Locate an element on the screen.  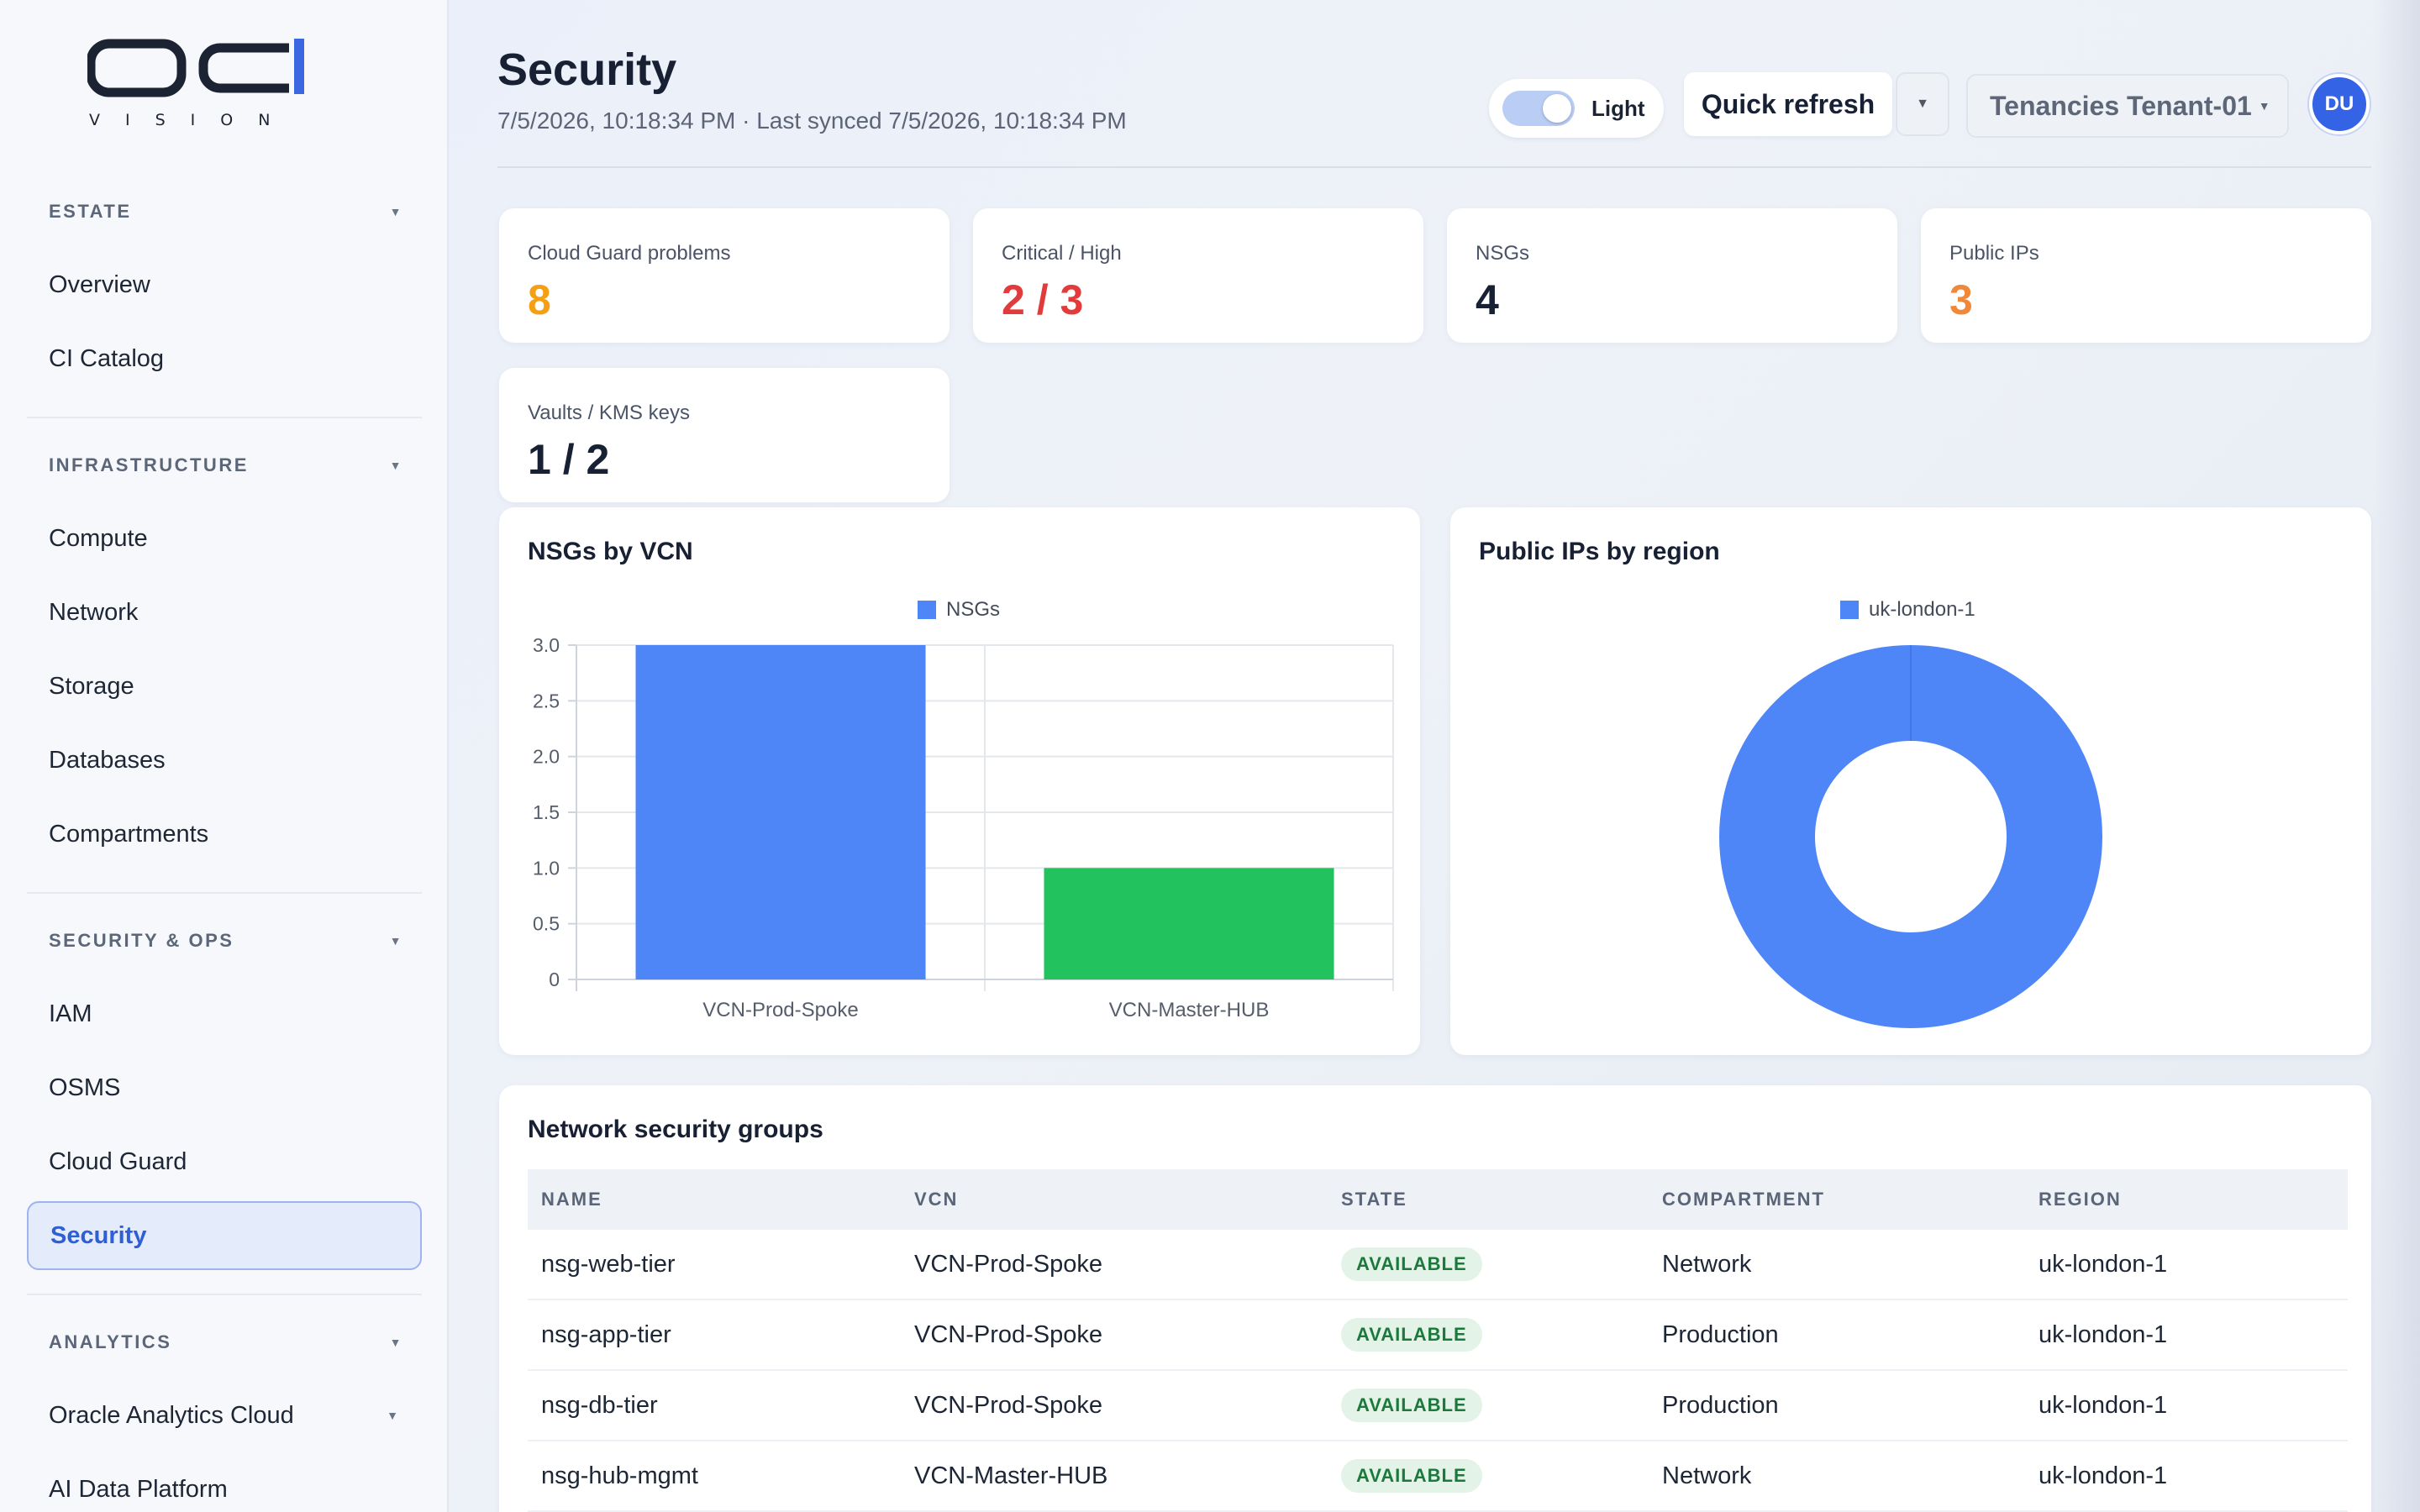
y-tick-label: 3.0 is located at coordinates (546, 645).